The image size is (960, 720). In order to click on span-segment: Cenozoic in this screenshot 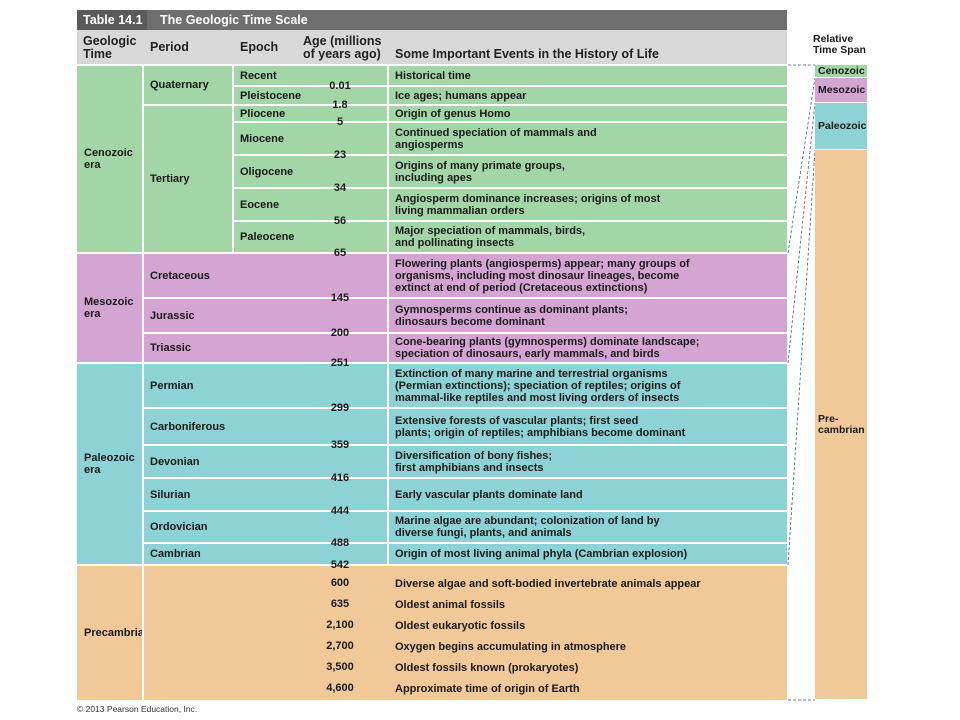, I will do `click(841, 71)`.